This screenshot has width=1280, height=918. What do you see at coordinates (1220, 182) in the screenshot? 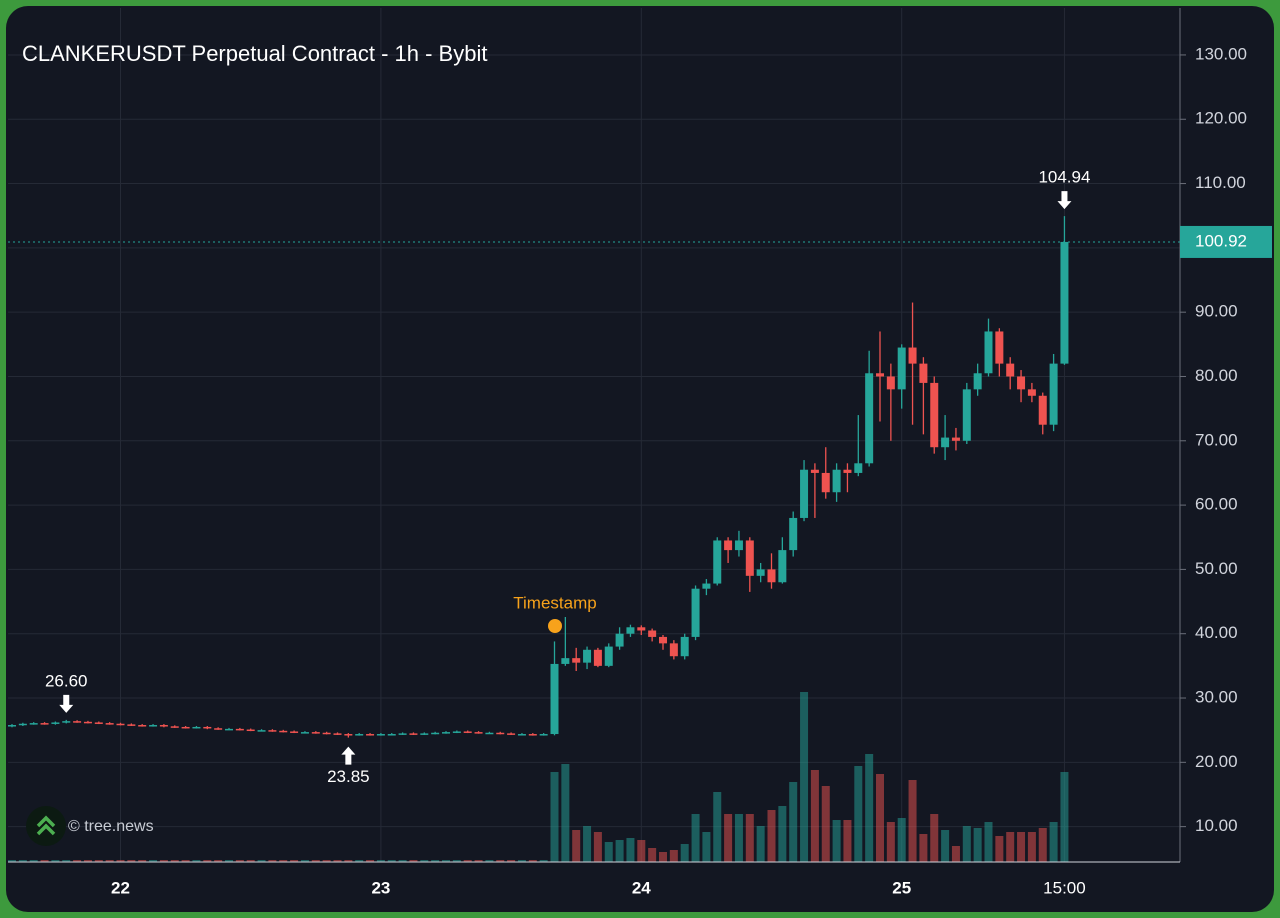
I see `y-tick-label: 110.00` at bounding box center [1220, 182].